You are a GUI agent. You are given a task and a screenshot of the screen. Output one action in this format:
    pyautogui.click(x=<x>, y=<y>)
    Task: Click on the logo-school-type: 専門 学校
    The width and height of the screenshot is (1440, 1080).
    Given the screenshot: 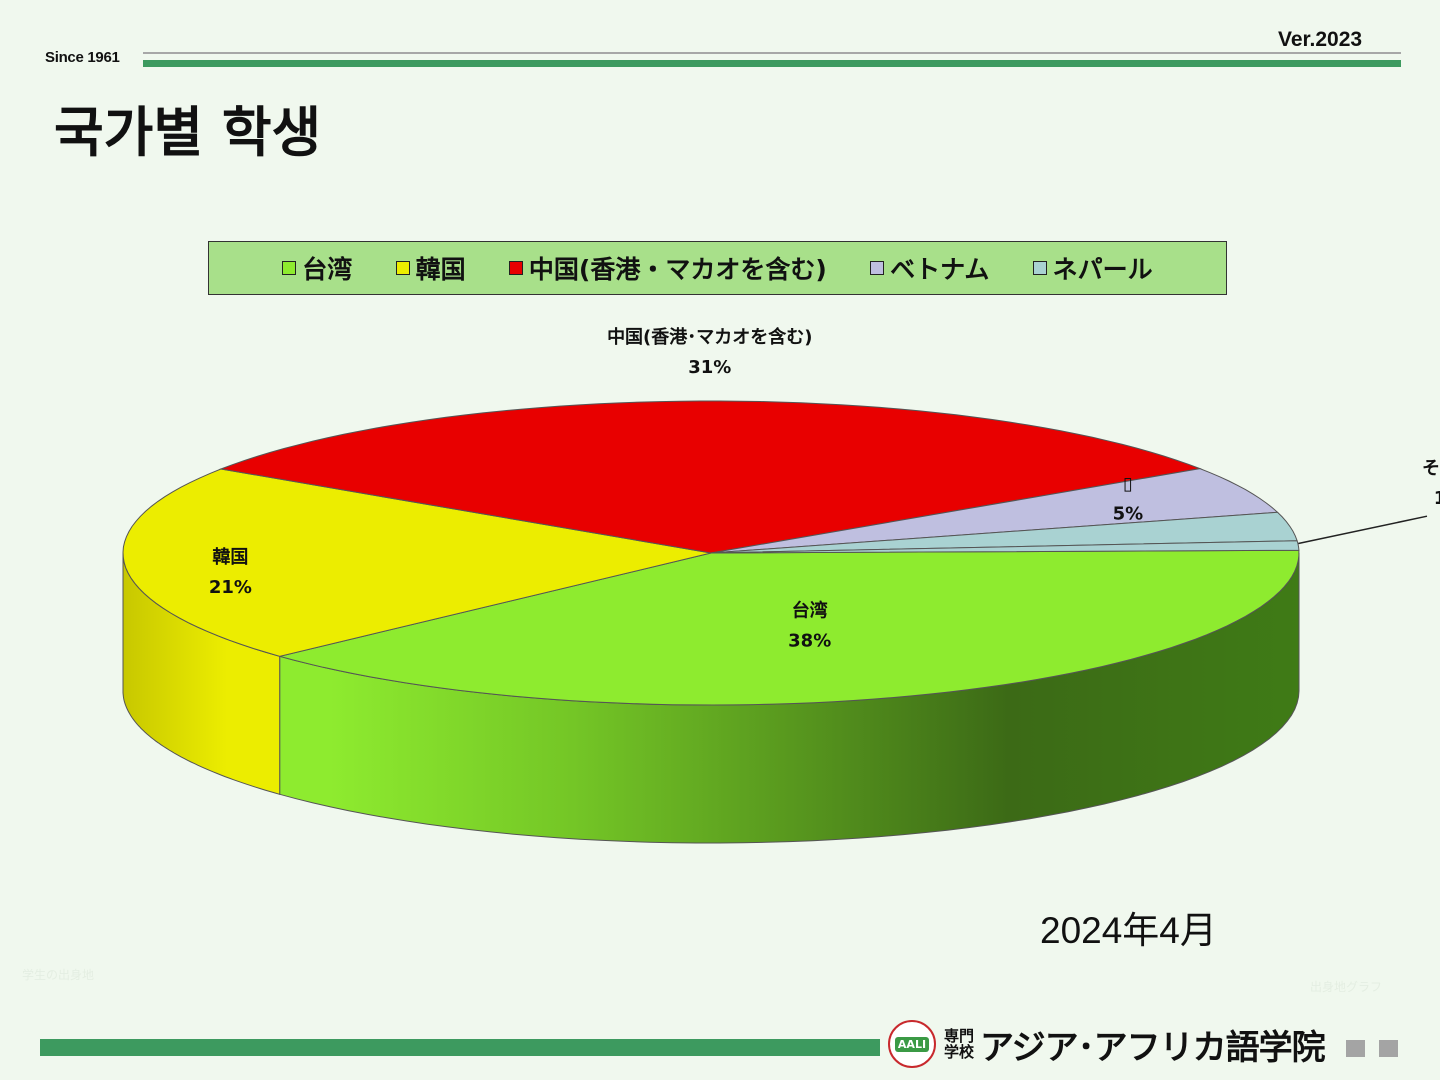 What is the action you would take?
    pyautogui.click(x=960, y=1044)
    